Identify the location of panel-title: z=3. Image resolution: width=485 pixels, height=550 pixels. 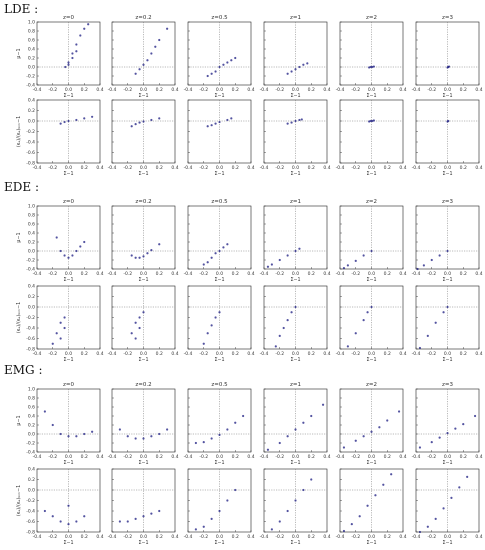
(447, 385).